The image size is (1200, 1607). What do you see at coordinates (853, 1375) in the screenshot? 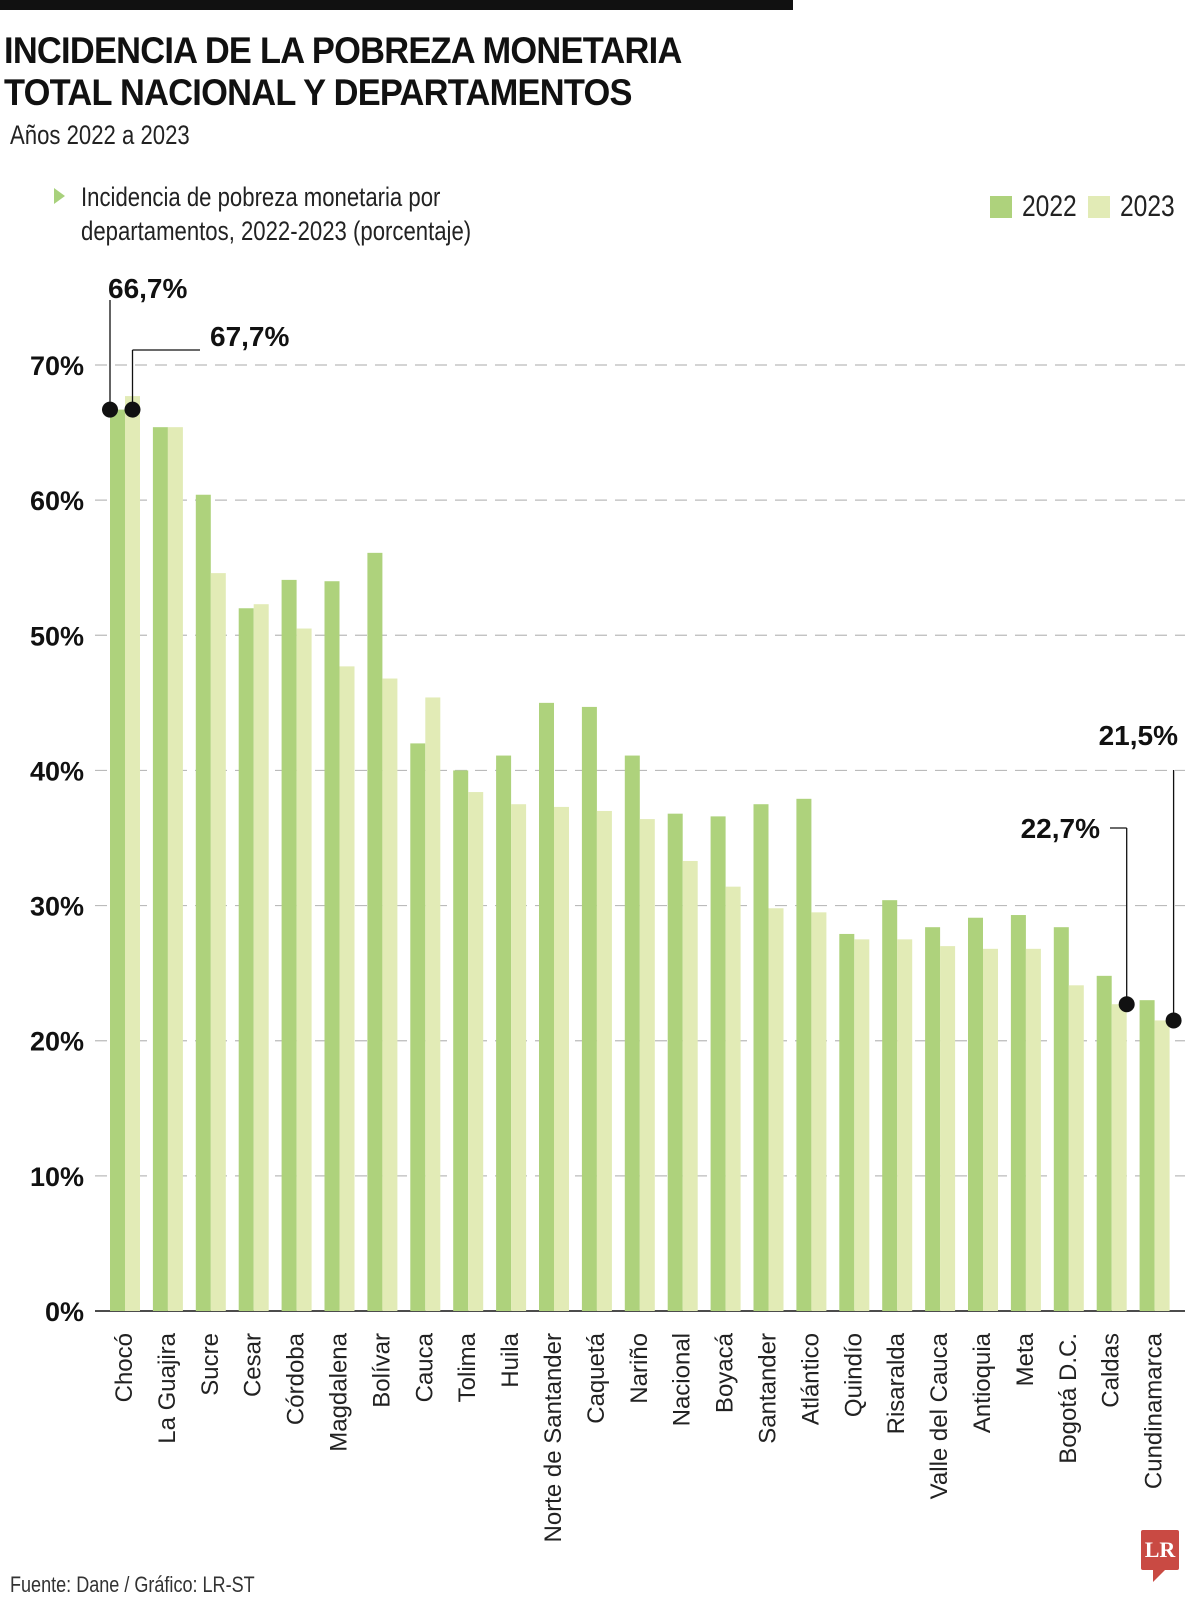
I see `x-tick-label: Quindío` at bounding box center [853, 1375].